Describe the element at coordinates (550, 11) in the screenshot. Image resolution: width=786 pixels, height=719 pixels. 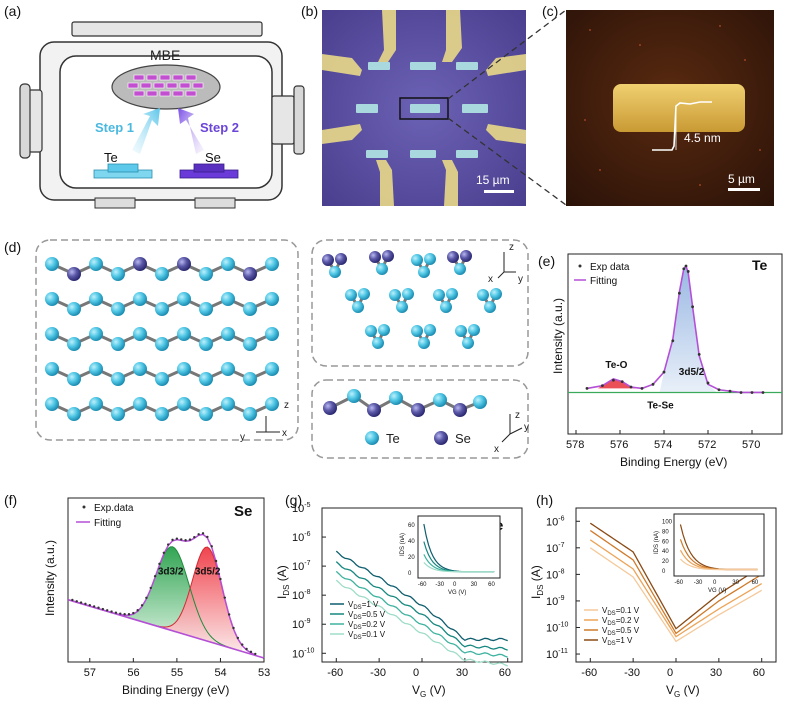
I see `panel-label-c: (c)` at that location.